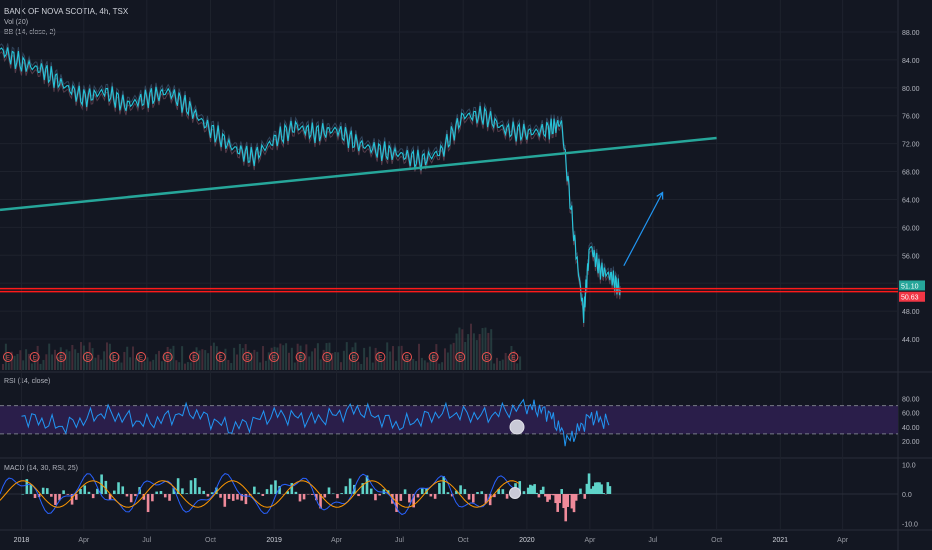 This screenshot has height=550, width=932. What do you see at coordinates (515, 493) in the screenshot?
I see `macd-highlight-marker` at bounding box center [515, 493].